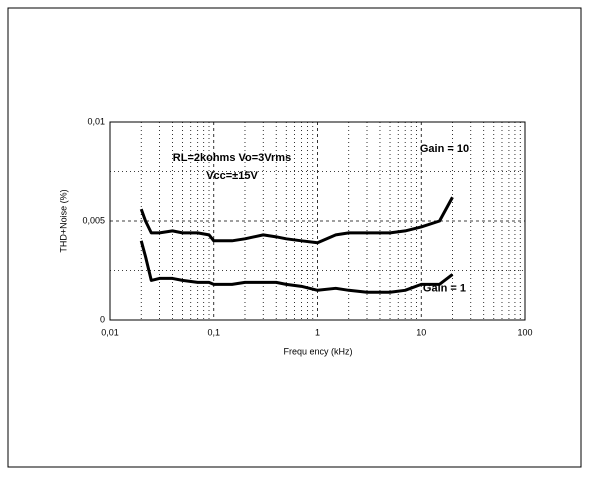 This screenshot has height=480, width=590. I want to click on x-tick-label: 0,01, so click(110, 332).